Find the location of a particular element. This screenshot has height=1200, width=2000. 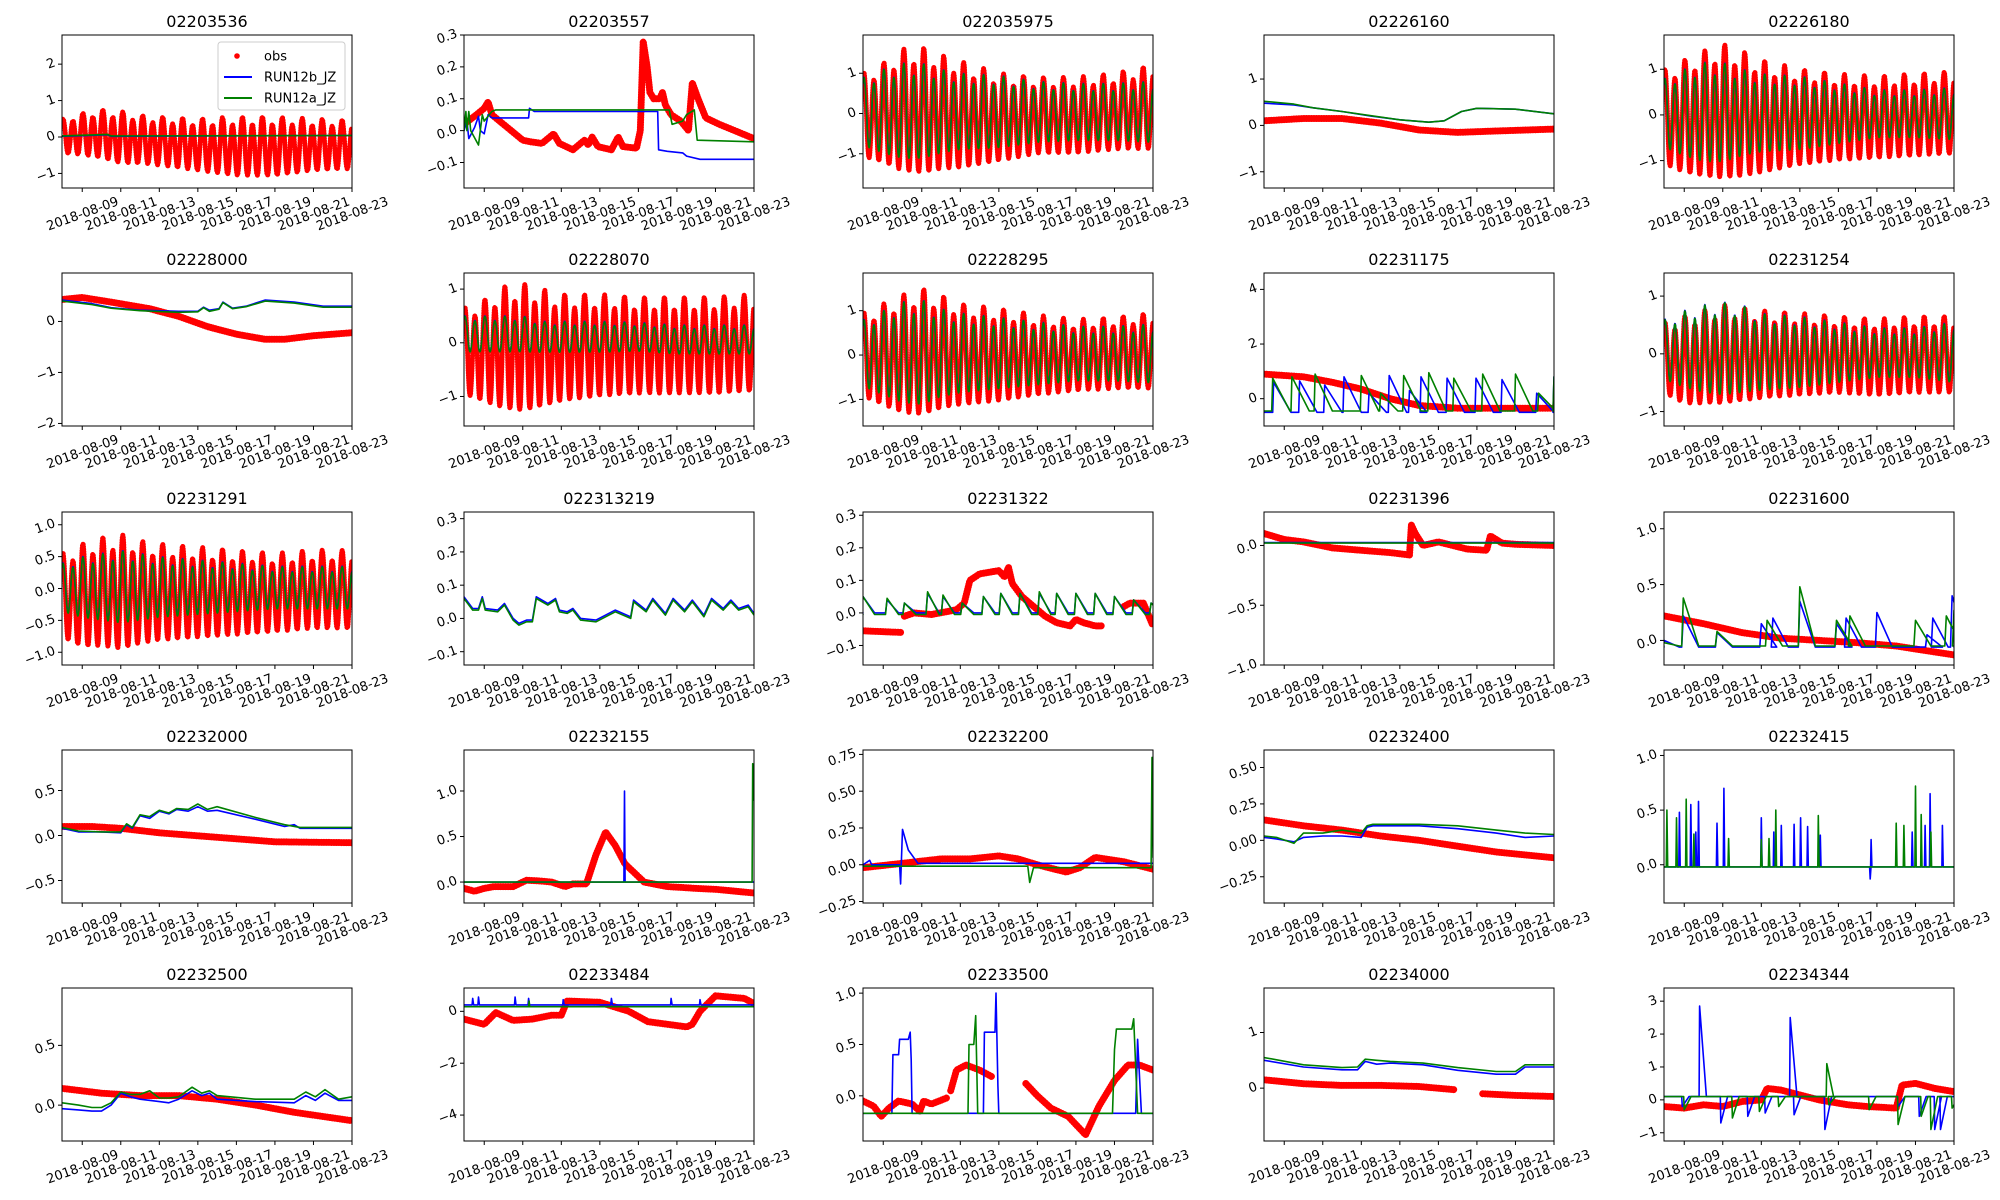

subplot-title: 02231291 is located at coordinates (206, 498).